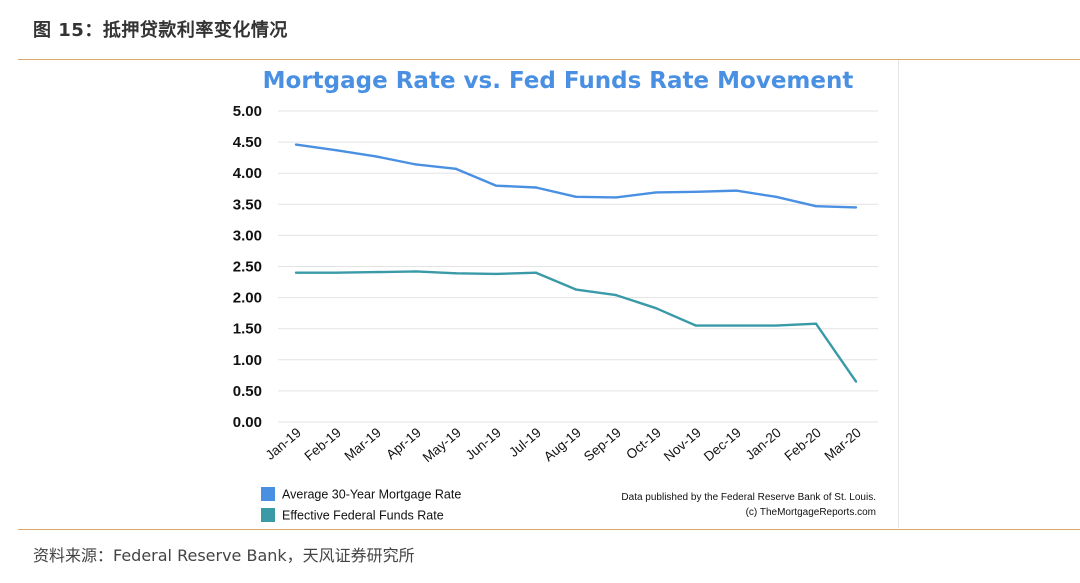  What do you see at coordinates (247, 329) in the screenshot?
I see `y-tick-label: 1.50` at bounding box center [247, 329].